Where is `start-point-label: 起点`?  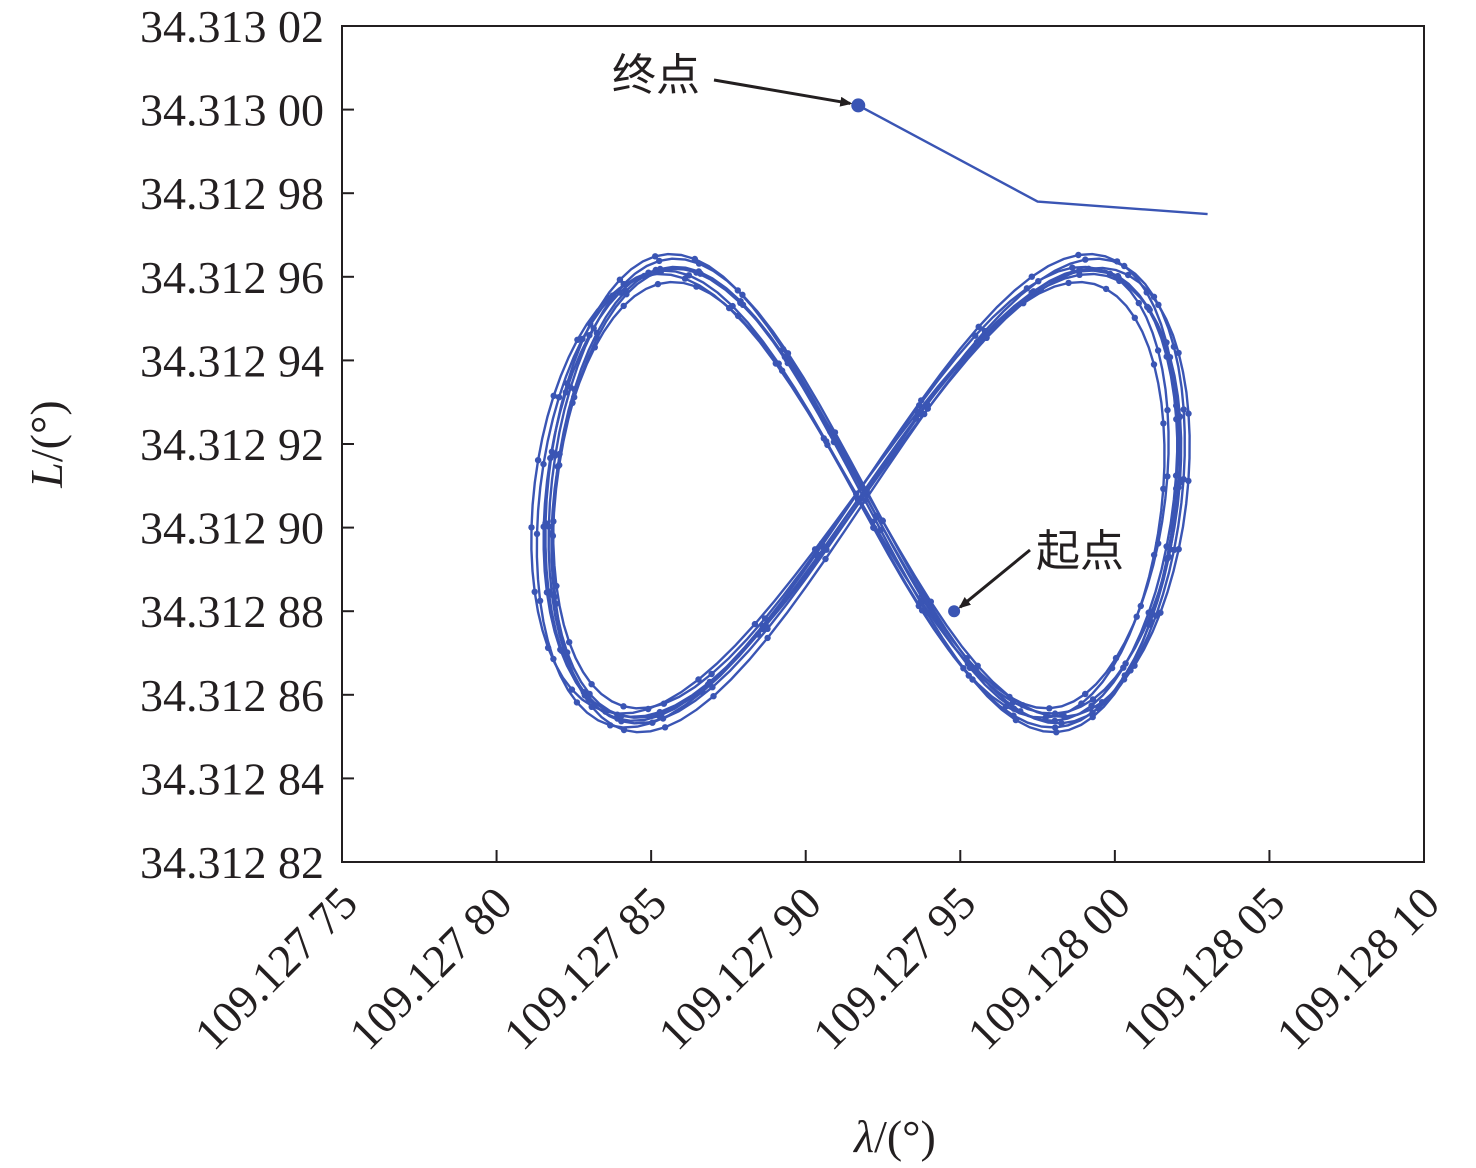 start-point-label: 起点 is located at coordinates (1080, 551).